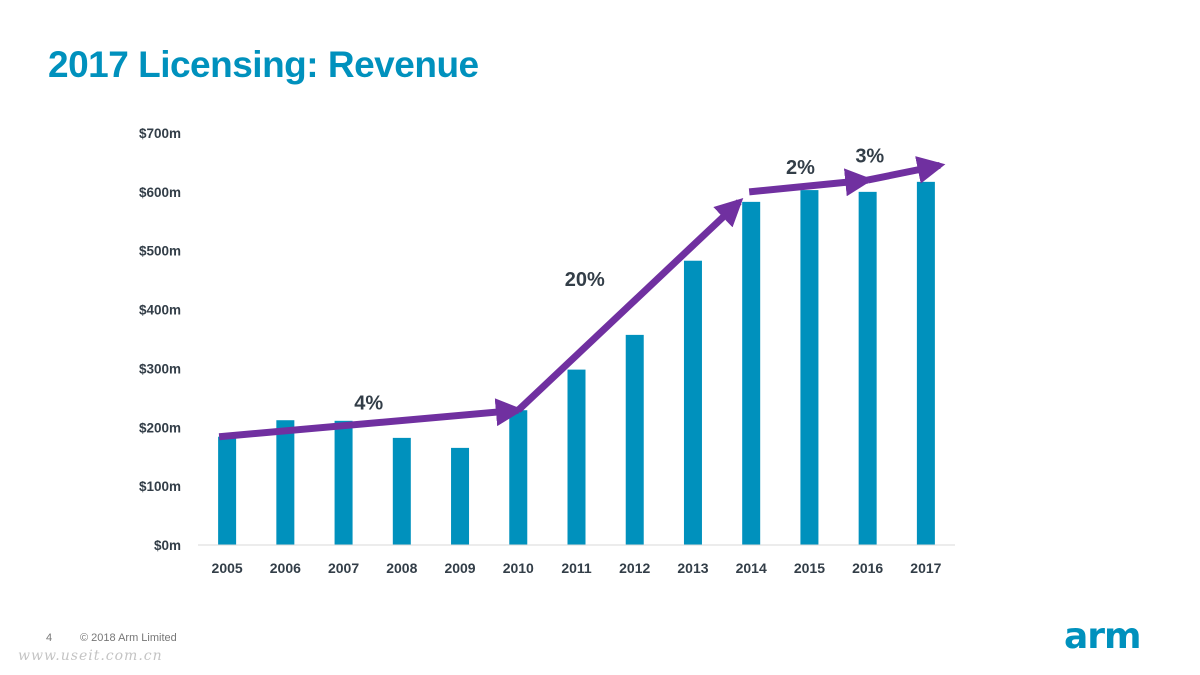  I want to click on y-tick-label: $400m, so click(160, 310).